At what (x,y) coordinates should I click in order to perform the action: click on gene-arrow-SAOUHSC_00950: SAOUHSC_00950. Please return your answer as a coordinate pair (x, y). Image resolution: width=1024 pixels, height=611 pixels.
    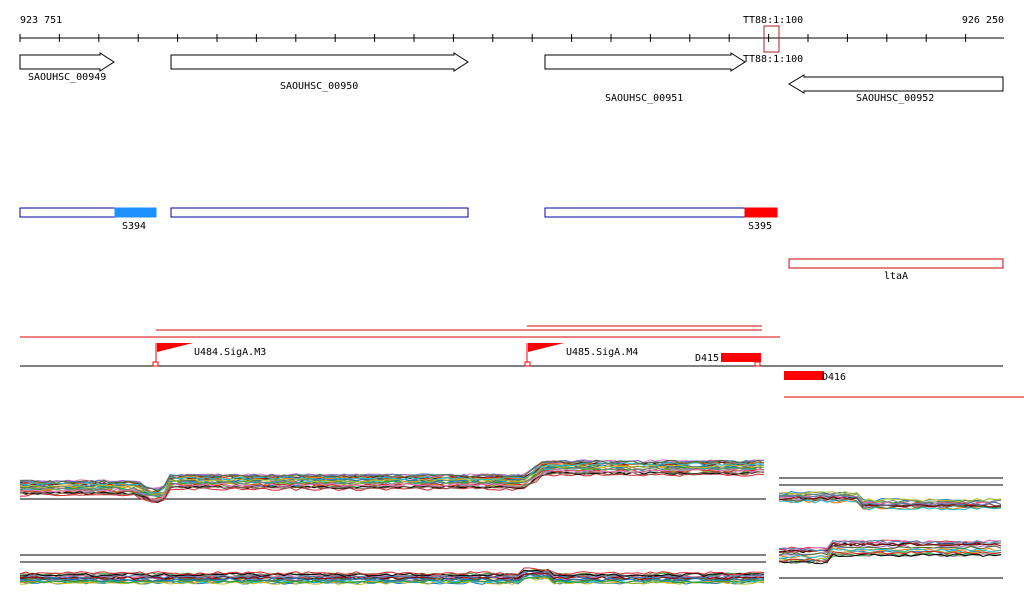
    Looking at the image, I should click on (319, 72).